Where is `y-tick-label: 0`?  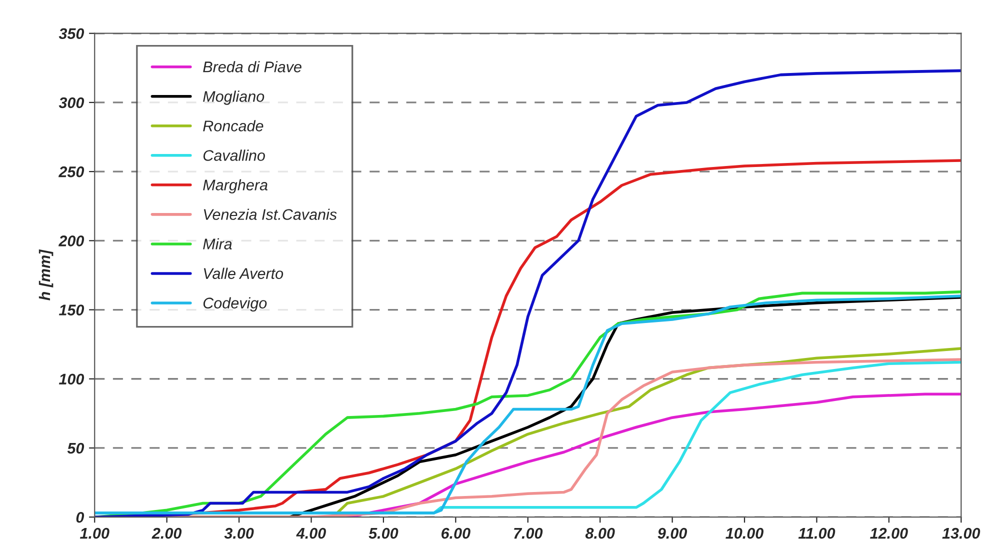
y-tick-label: 0 is located at coordinates (80, 517).